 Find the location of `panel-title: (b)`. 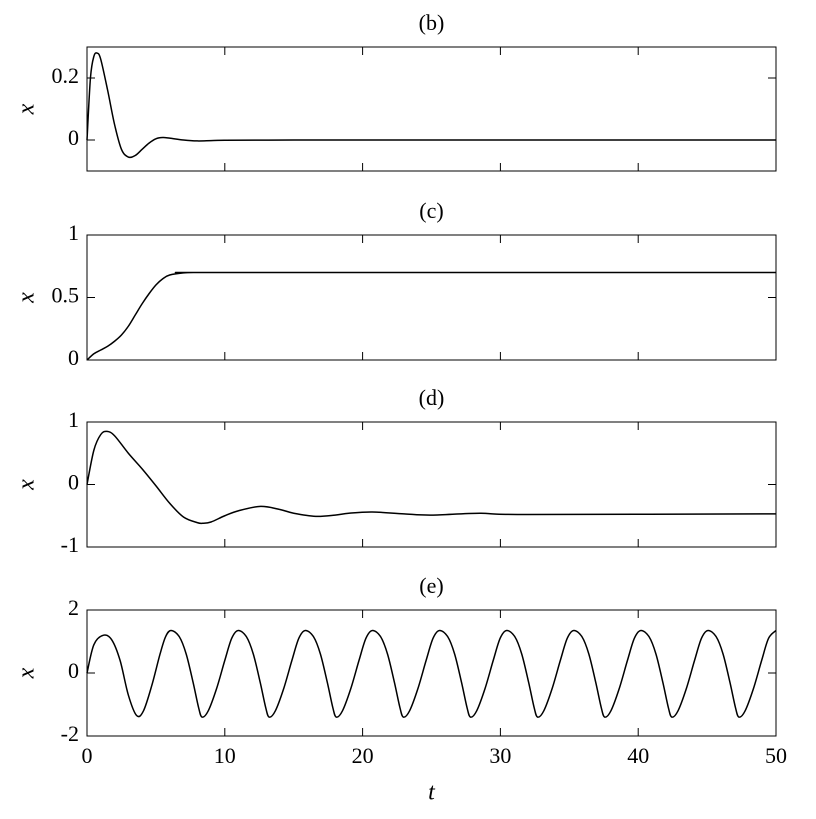

panel-title: (b) is located at coordinates (432, 22).